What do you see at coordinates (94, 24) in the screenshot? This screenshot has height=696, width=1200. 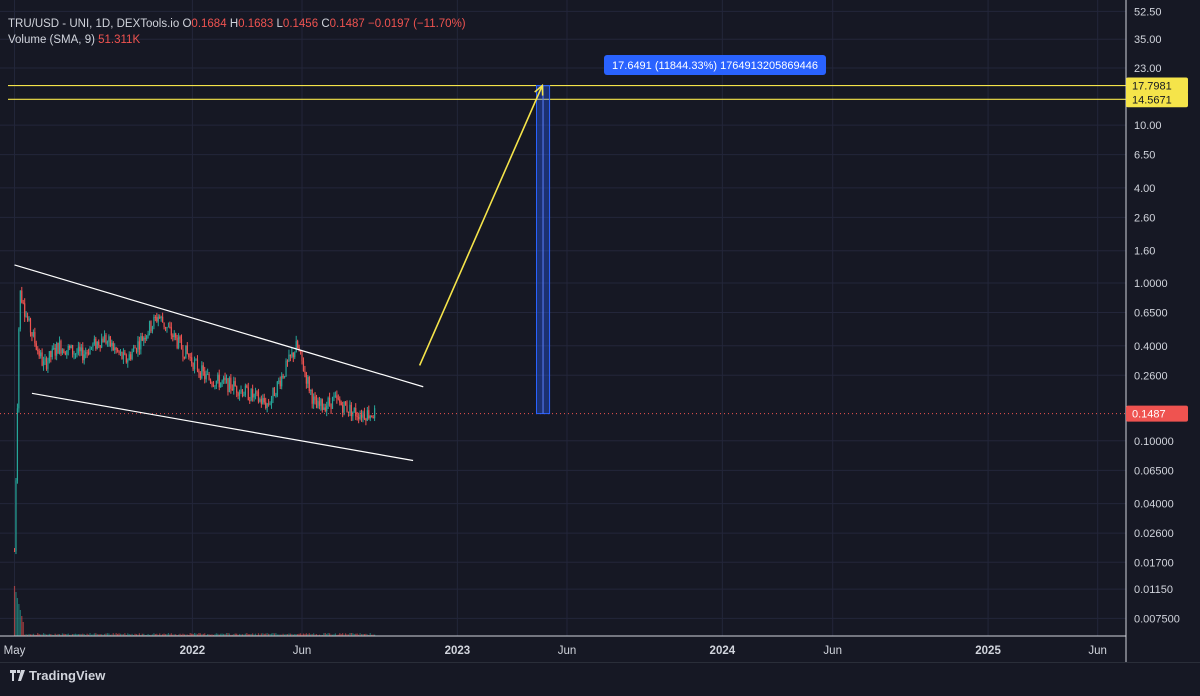 I see `symbol-title: TRU/USD - UNI, 1D, DEXTools.io` at bounding box center [94, 24].